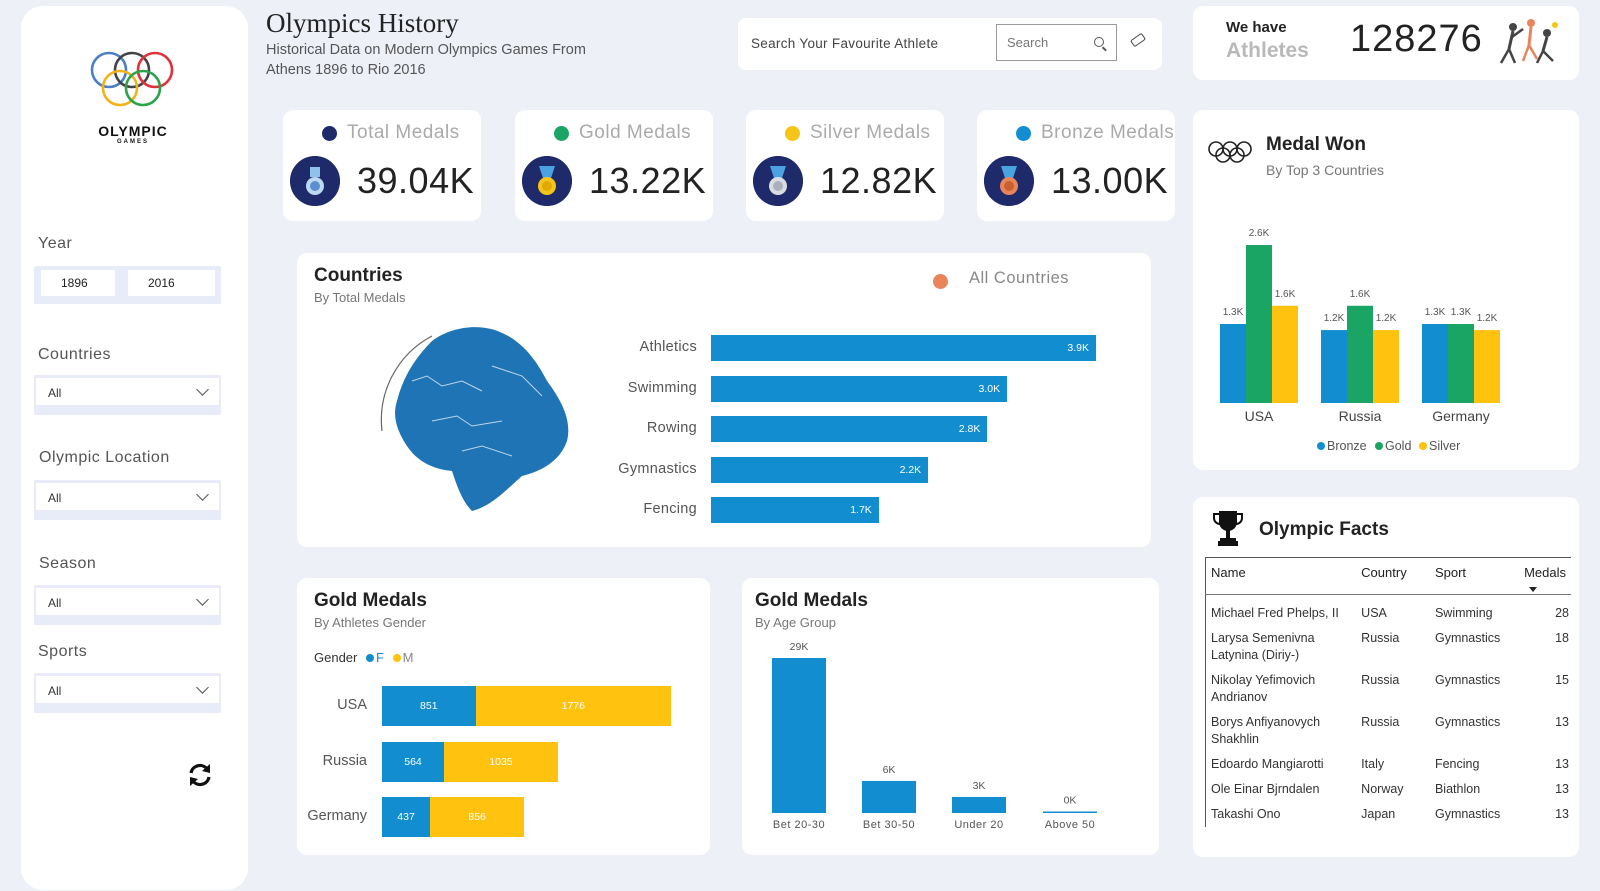  Describe the element at coordinates (1267, 764) in the screenshot. I see `cell-name: Edoardo Mangiarotti` at that location.